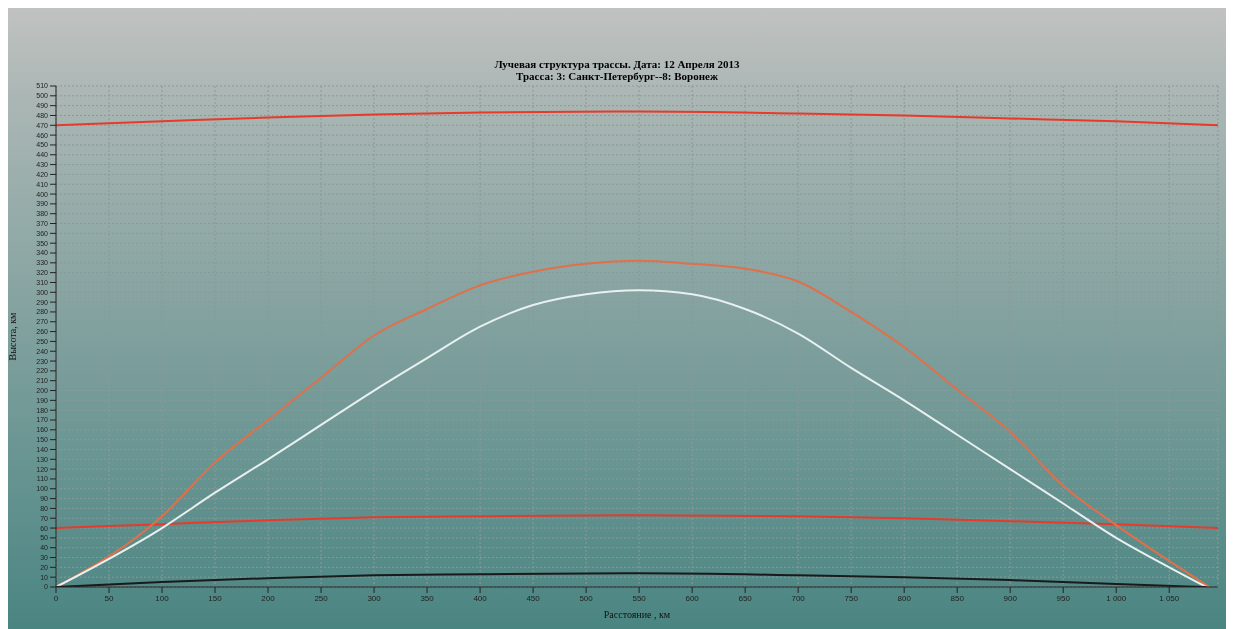  I want to click on x-tick-label: 200, so click(268, 598).